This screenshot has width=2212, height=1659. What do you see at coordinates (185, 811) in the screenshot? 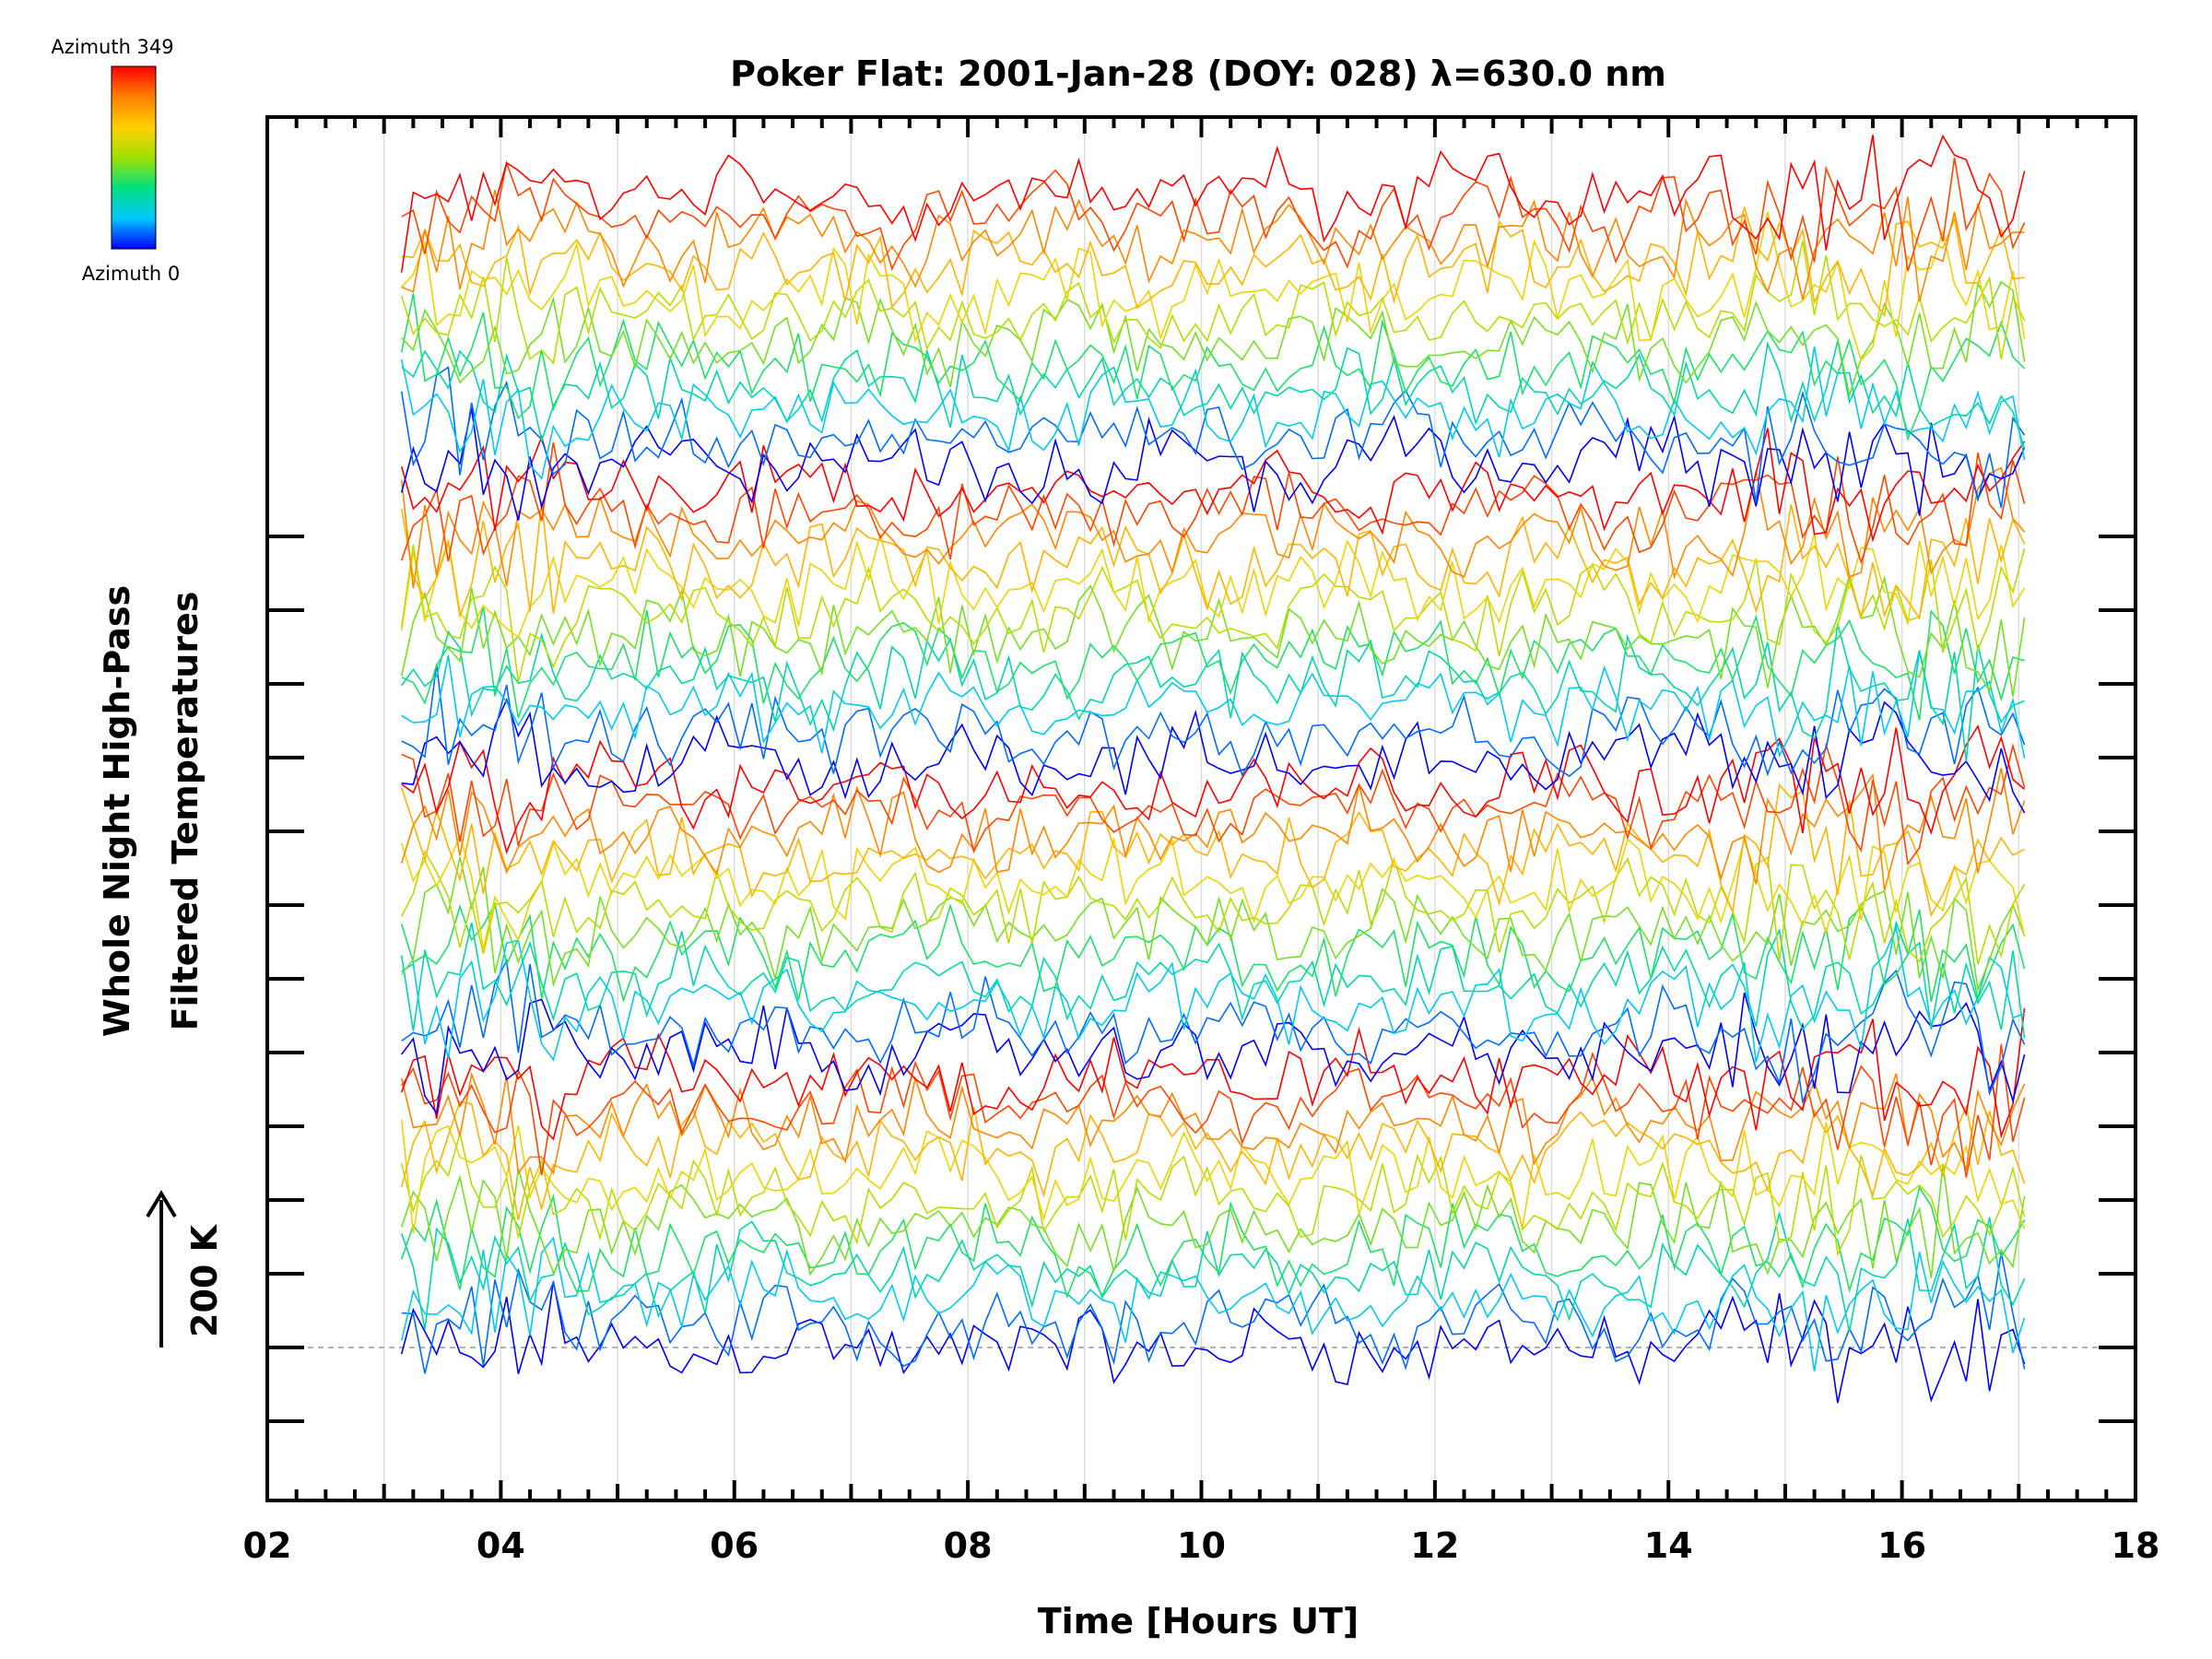
I see `y-axis-label-line2: Filtered Temperatures` at bounding box center [185, 811].